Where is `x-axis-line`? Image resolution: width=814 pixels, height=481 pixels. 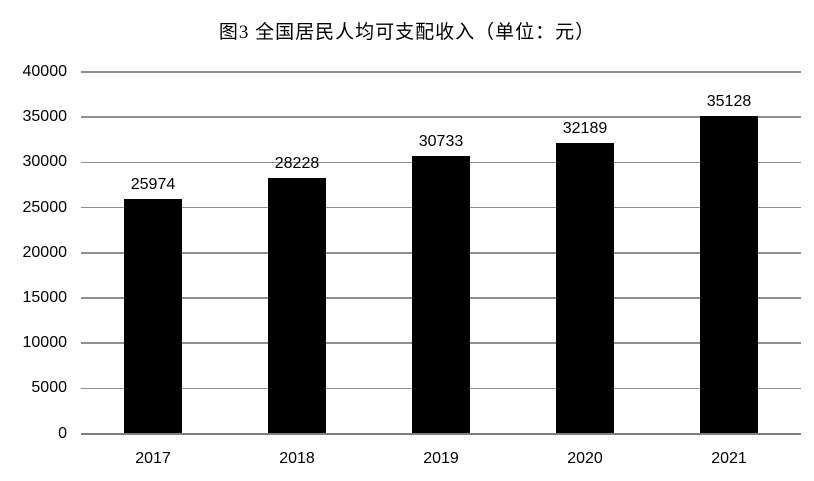
x-axis-line is located at coordinates (441, 433).